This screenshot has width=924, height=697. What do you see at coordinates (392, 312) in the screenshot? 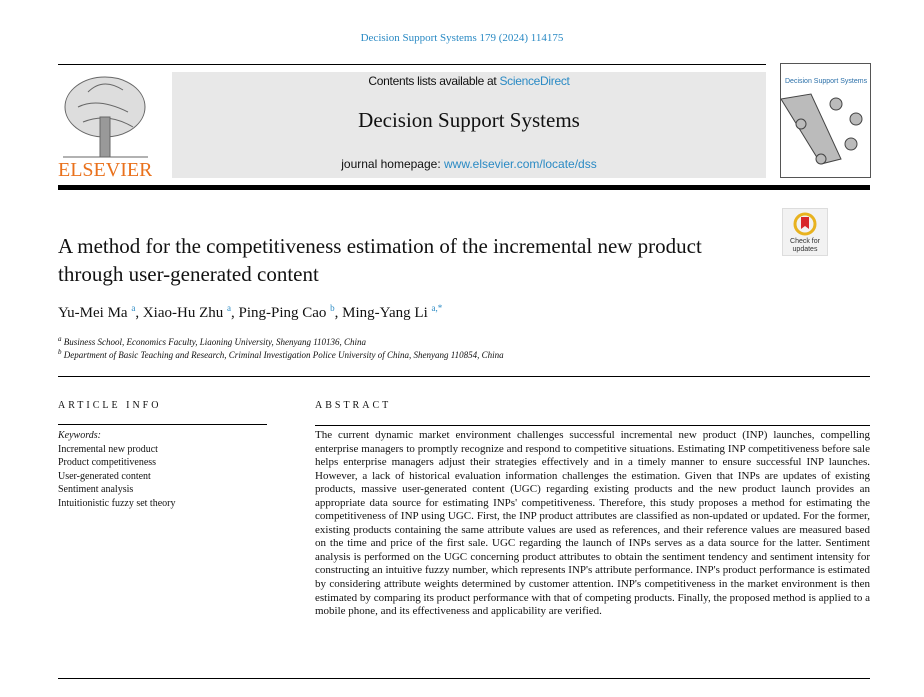
I see `author: Ming-Yang Li a,*` at bounding box center [392, 312].